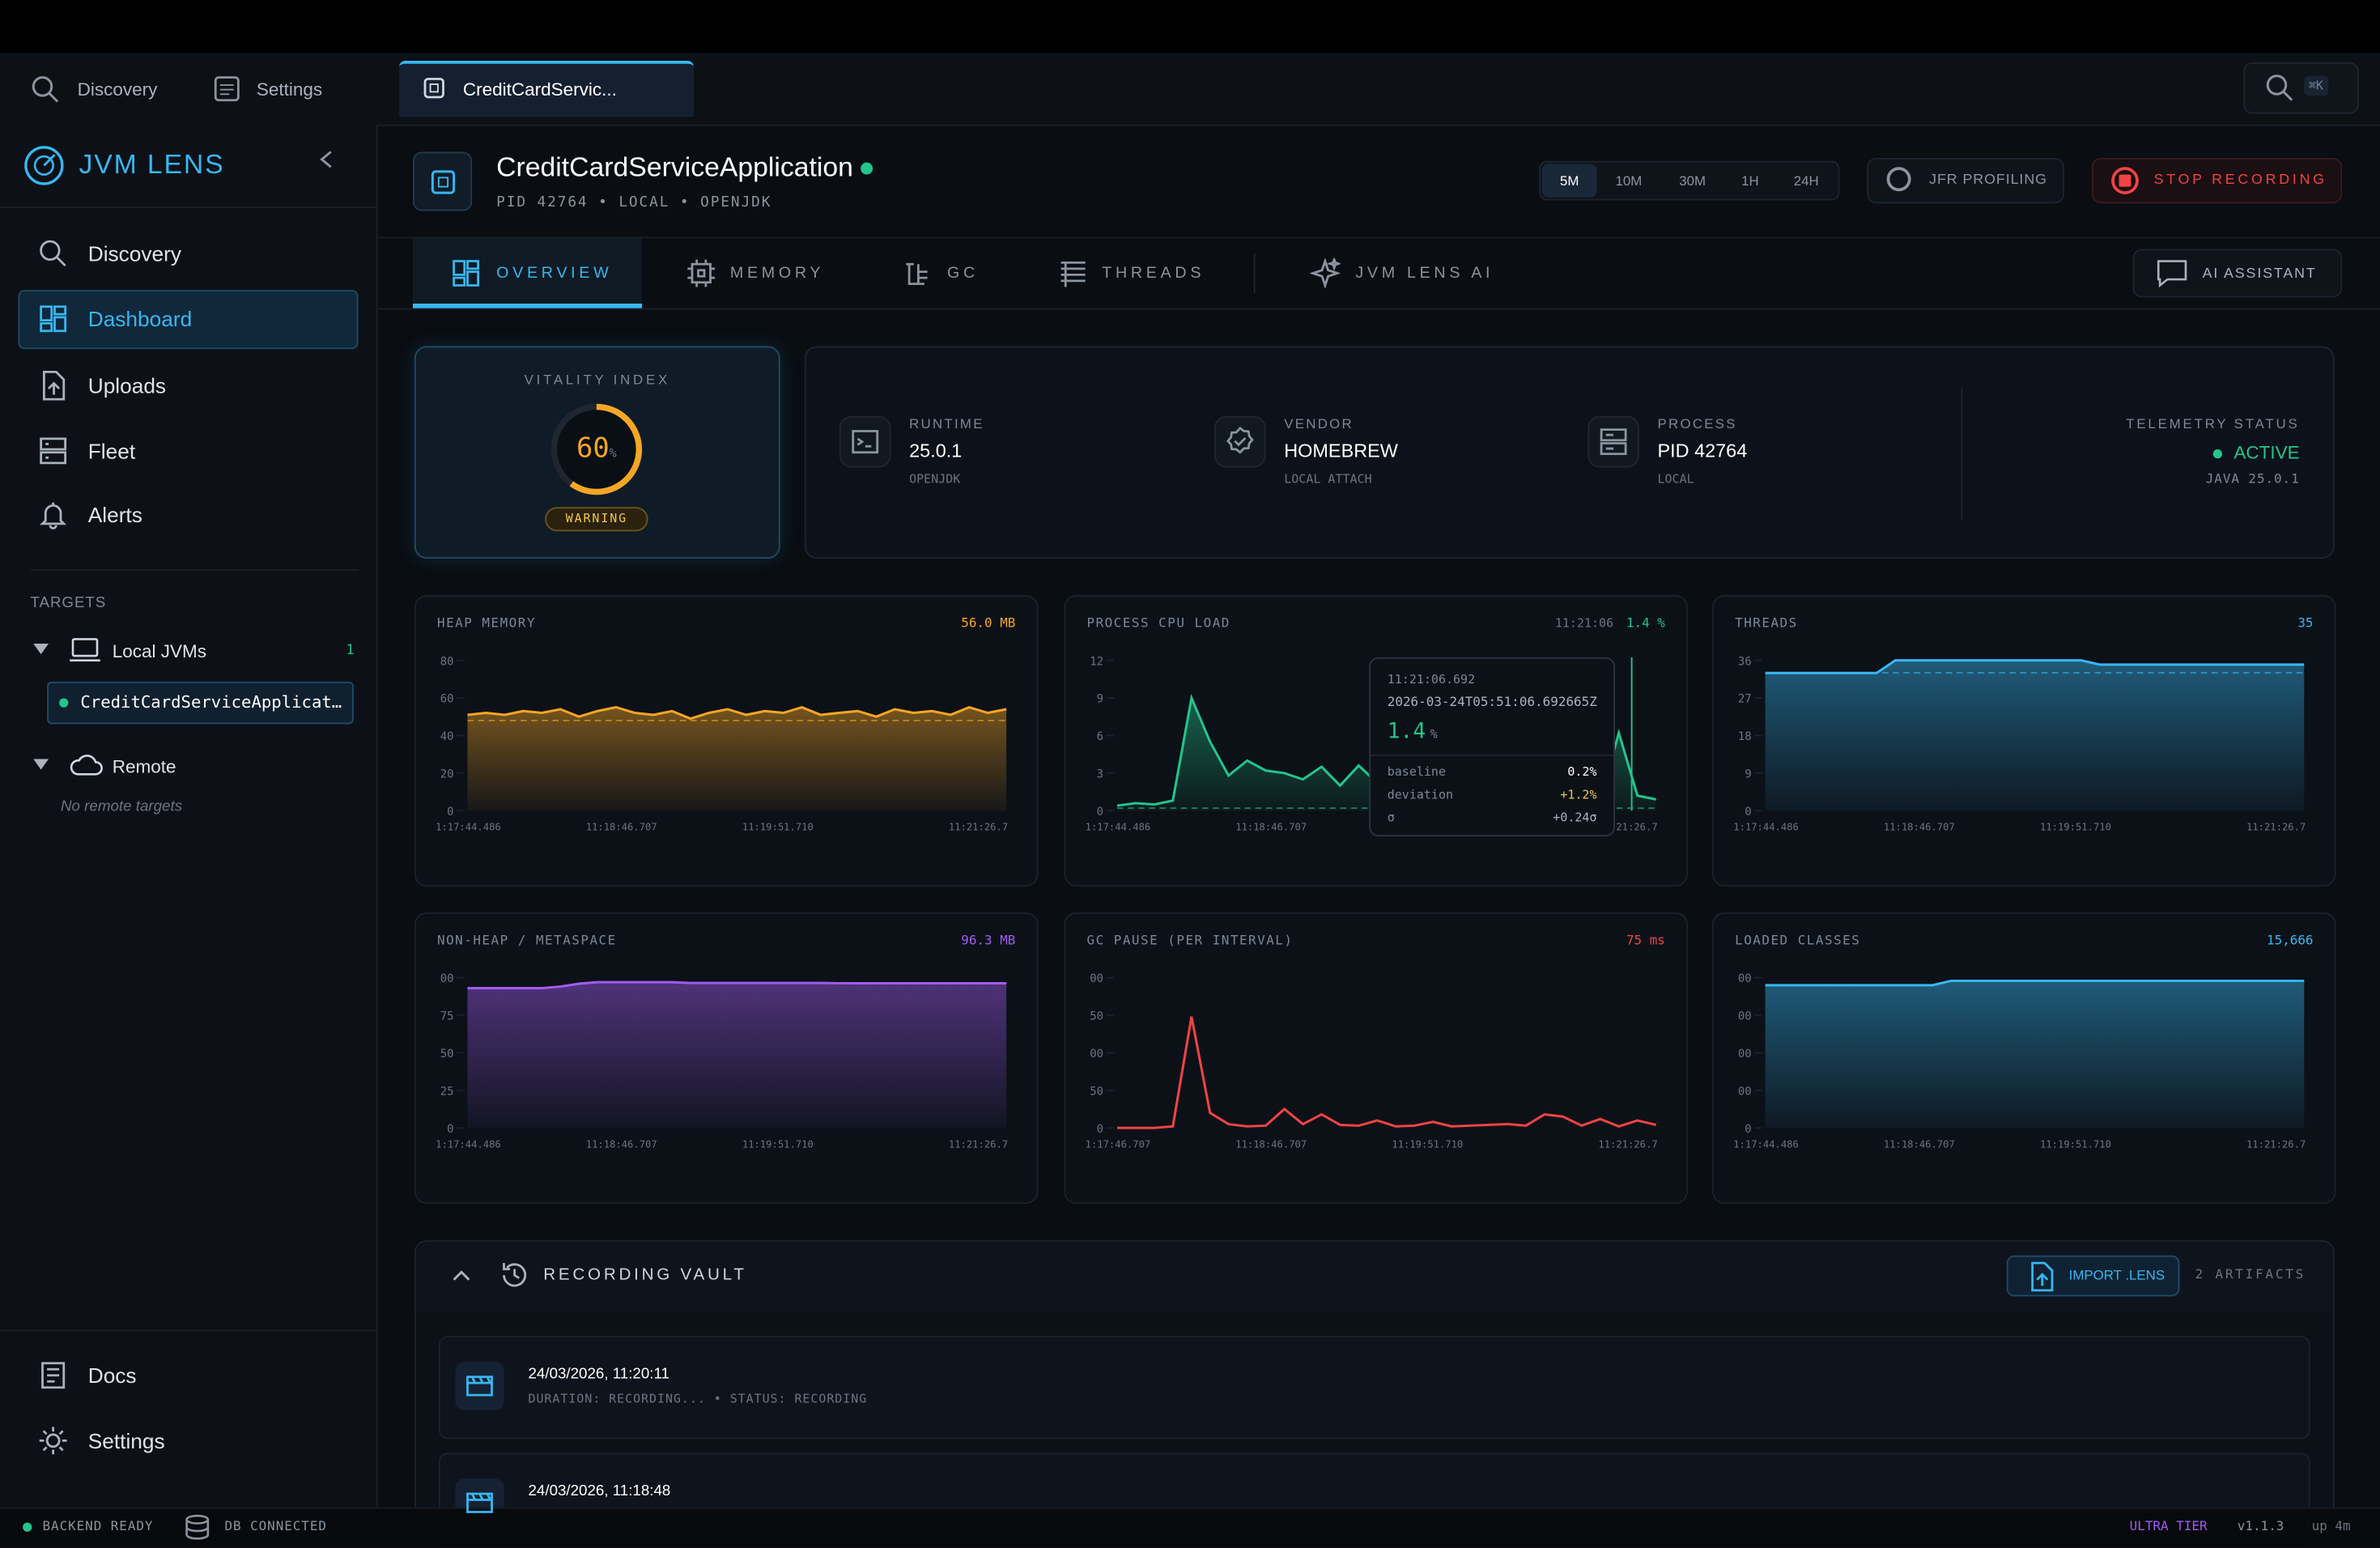 This screenshot has width=2380, height=1548. What do you see at coordinates (118, 89) in the screenshot?
I see `top-tab: Discovery` at bounding box center [118, 89].